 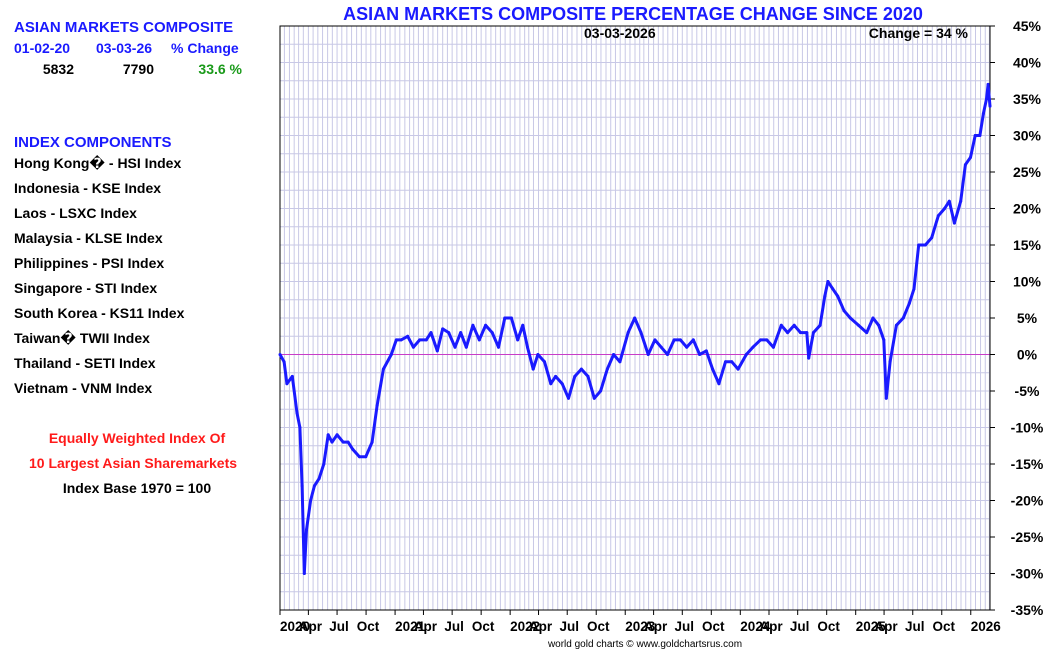 What do you see at coordinates (98, 163) in the screenshot?
I see `component-item: Hong Kong� - HSI Index` at bounding box center [98, 163].